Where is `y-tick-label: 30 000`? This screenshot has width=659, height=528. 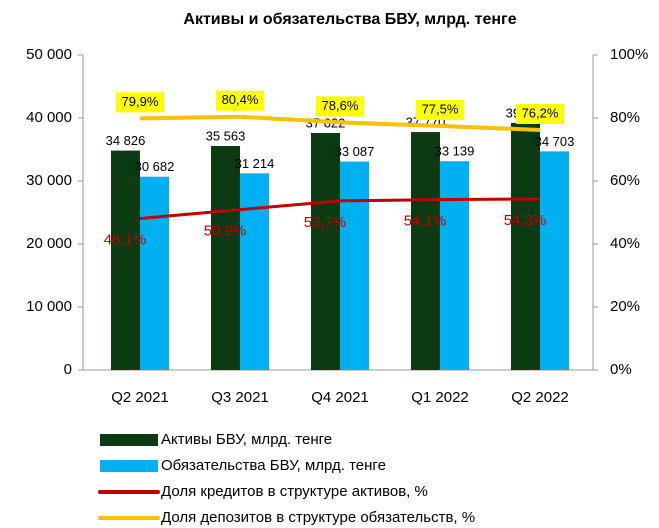
y-tick-label: 30 000 is located at coordinates (49, 180).